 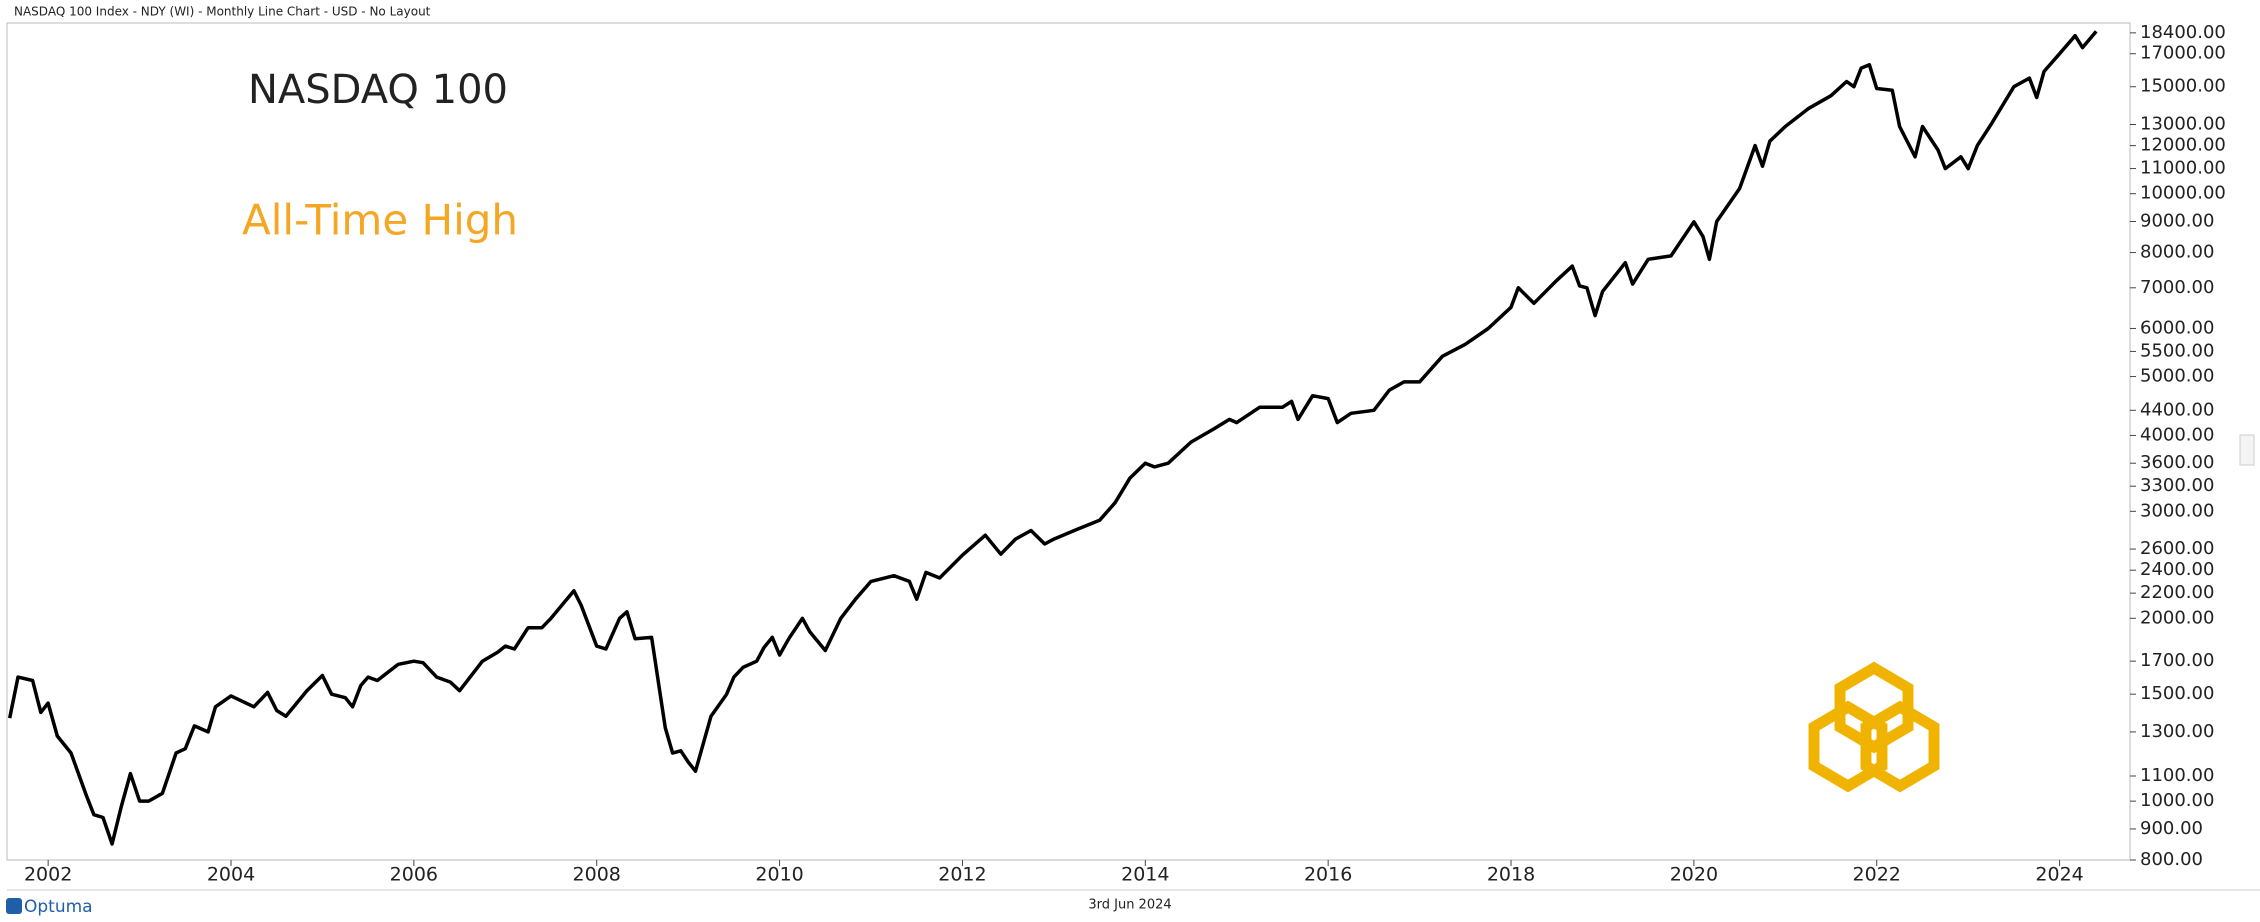 What do you see at coordinates (779, 875) in the screenshot?
I see `x-tick-label: 2010` at bounding box center [779, 875].